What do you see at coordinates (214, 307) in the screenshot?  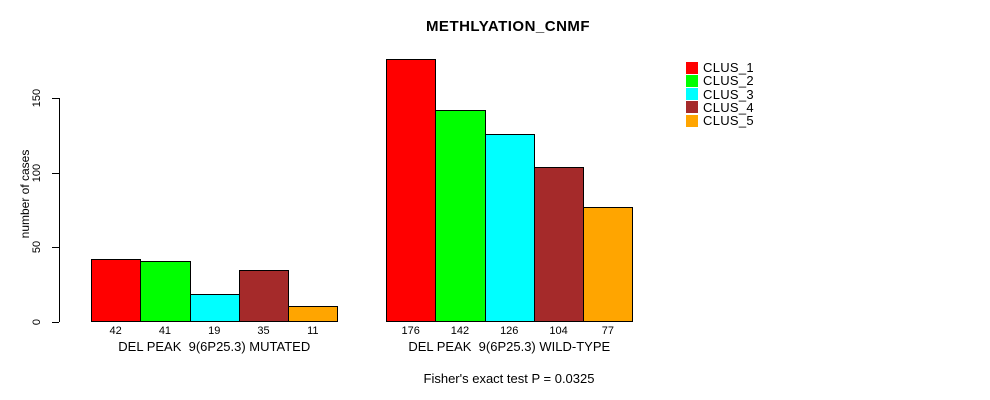 I see `bar-clus_3-group1` at bounding box center [214, 307].